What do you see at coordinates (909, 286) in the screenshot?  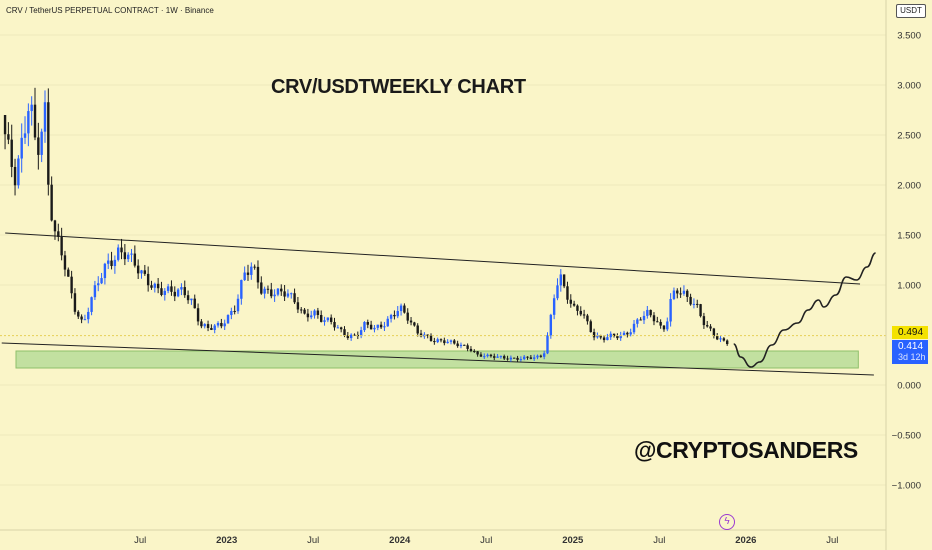 I see `y-tick-label: 1.000` at bounding box center [909, 286].